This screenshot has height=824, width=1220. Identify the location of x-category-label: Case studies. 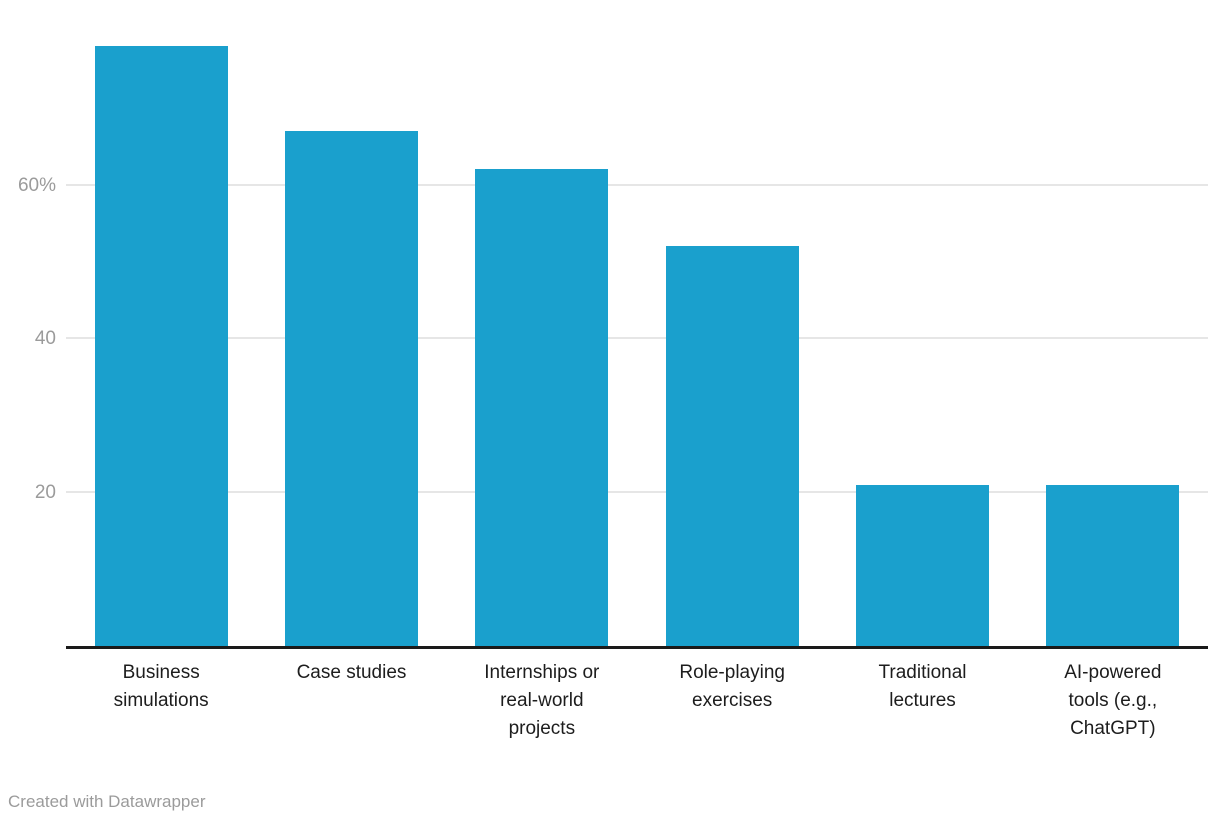
(352, 673).